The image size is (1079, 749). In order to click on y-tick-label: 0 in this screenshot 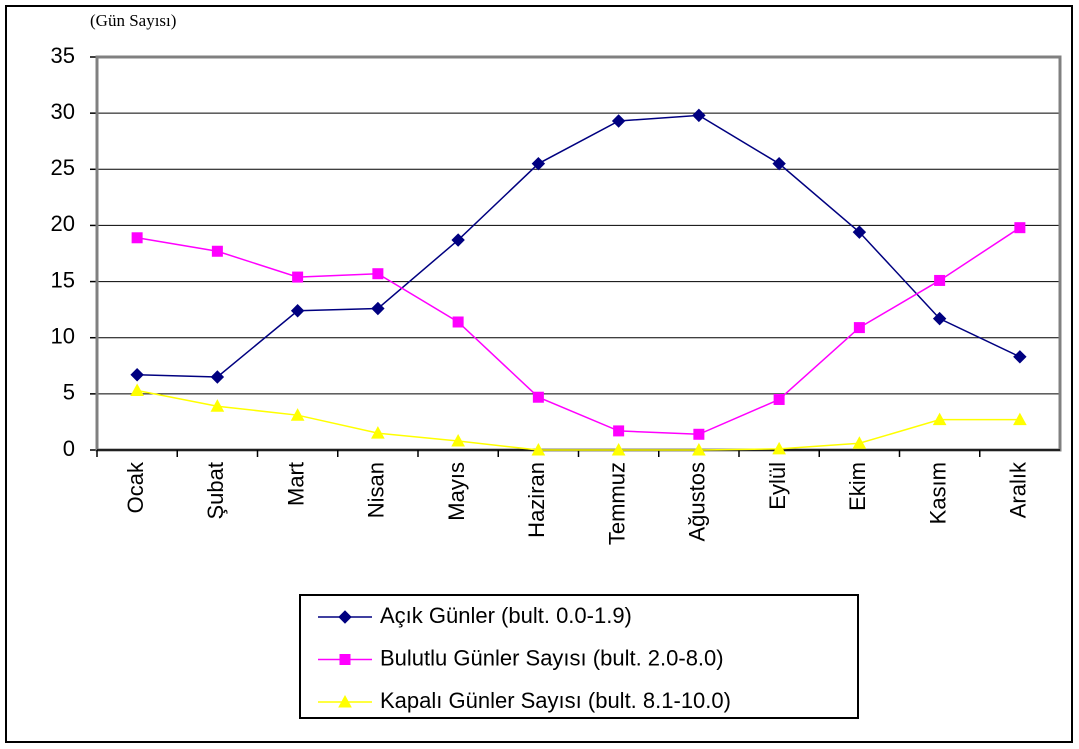, I will do `click(69, 448)`.